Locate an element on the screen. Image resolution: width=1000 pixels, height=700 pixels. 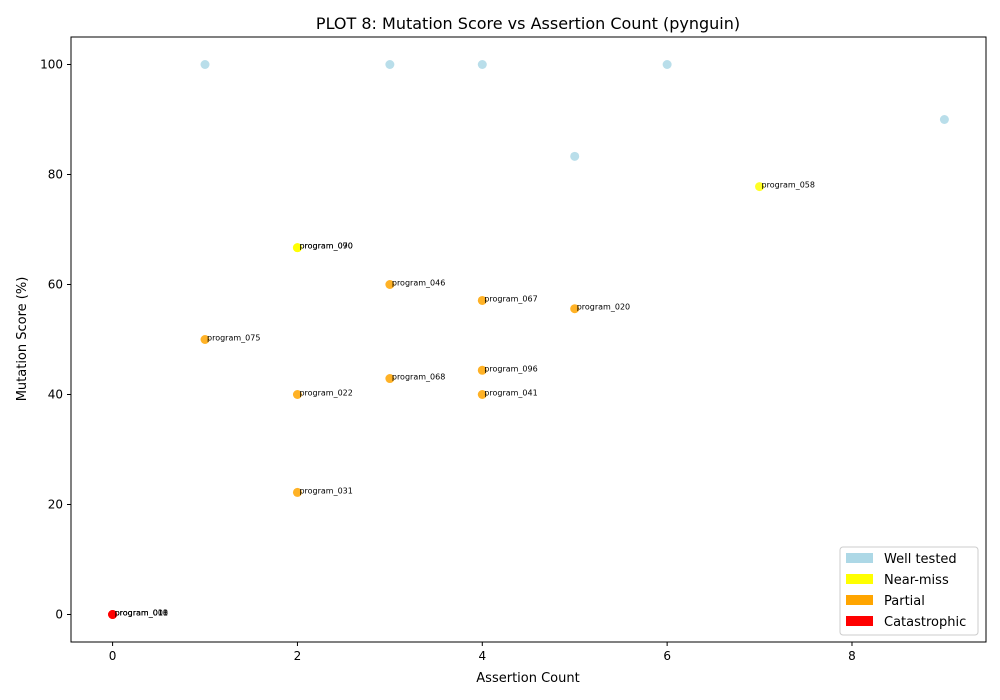
y-tick-label: 60 is located at coordinates (55, 285).